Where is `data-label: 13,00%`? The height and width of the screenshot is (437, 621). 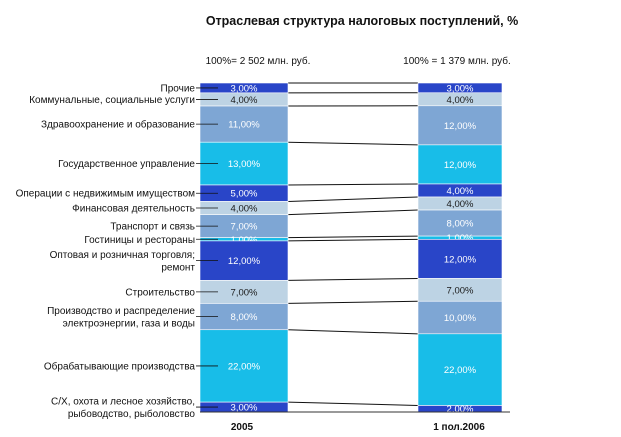 data-label: 13,00% is located at coordinates (244, 164).